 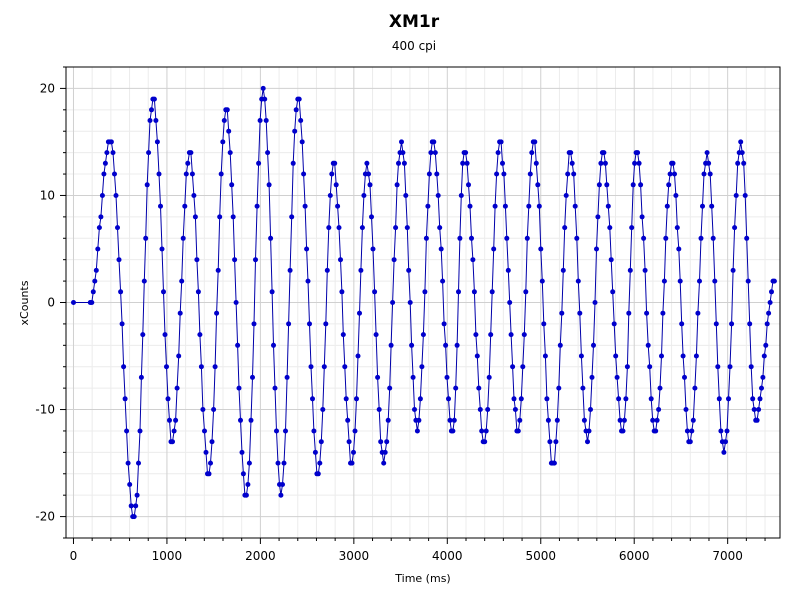 I want to click on x-axis-label: Time (ms), so click(x=422, y=578).